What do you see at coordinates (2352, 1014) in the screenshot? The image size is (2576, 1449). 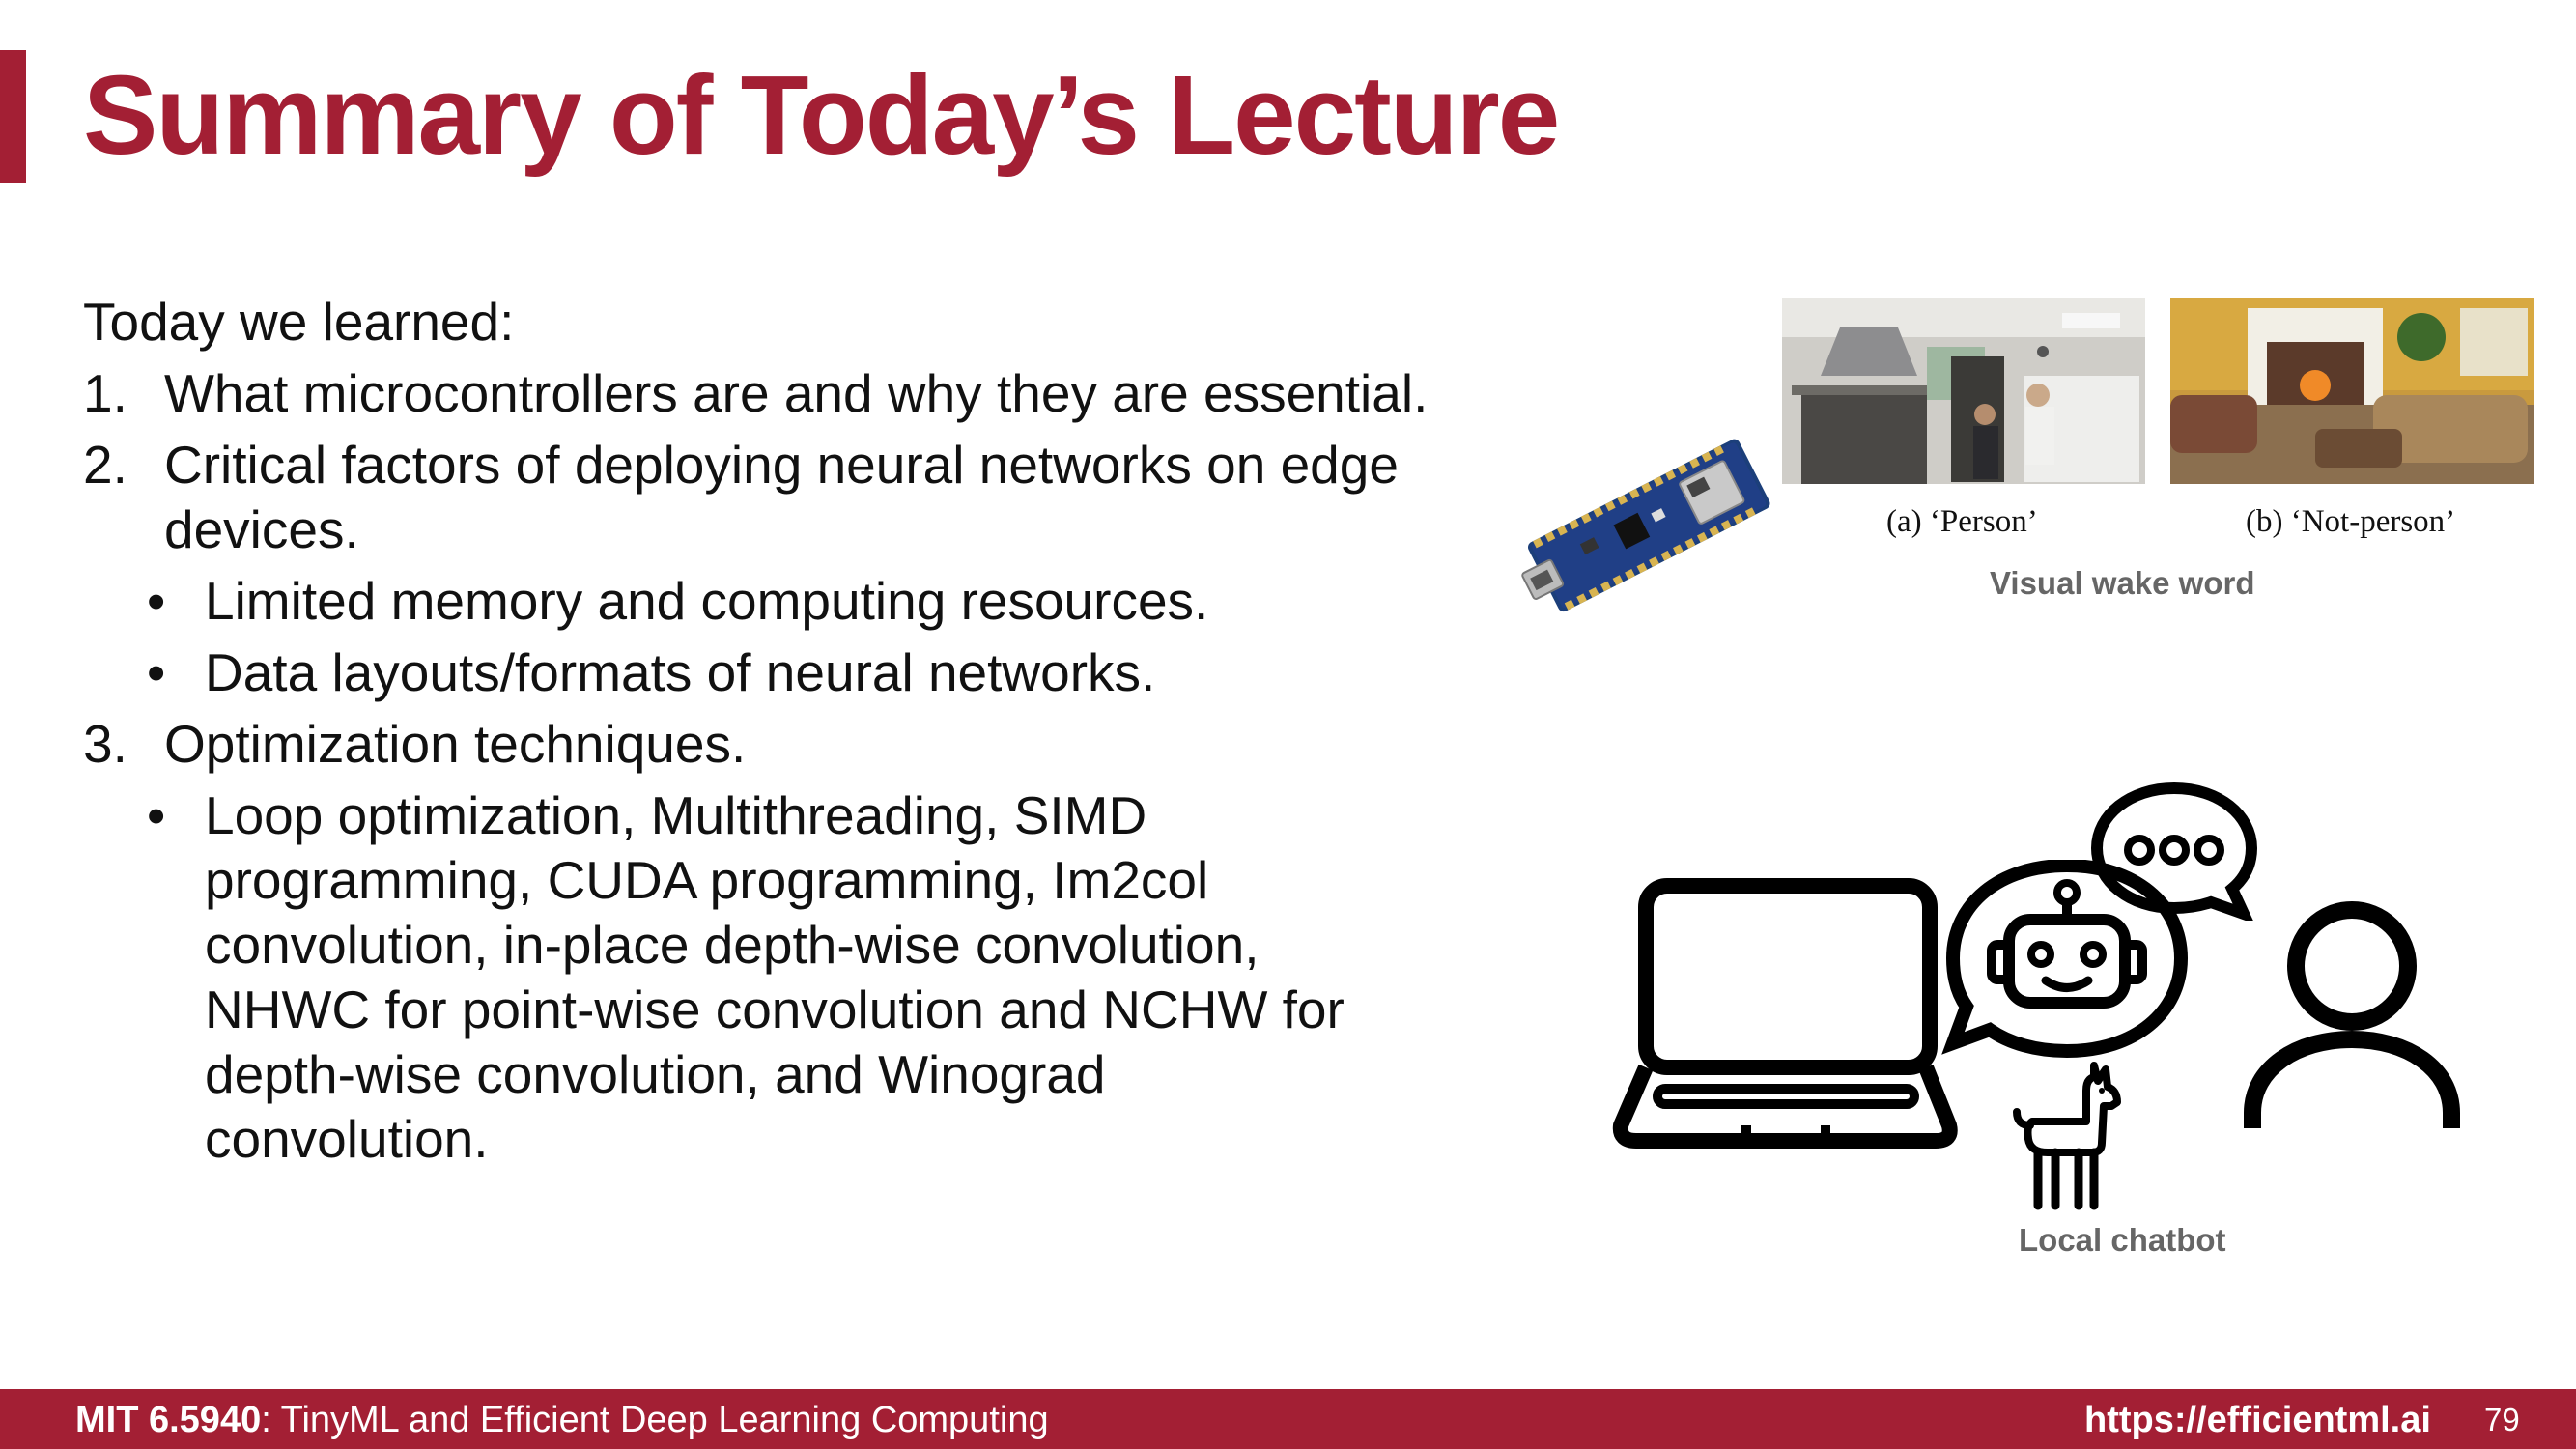 I see `person-icon` at bounding box center [2352, 1014].